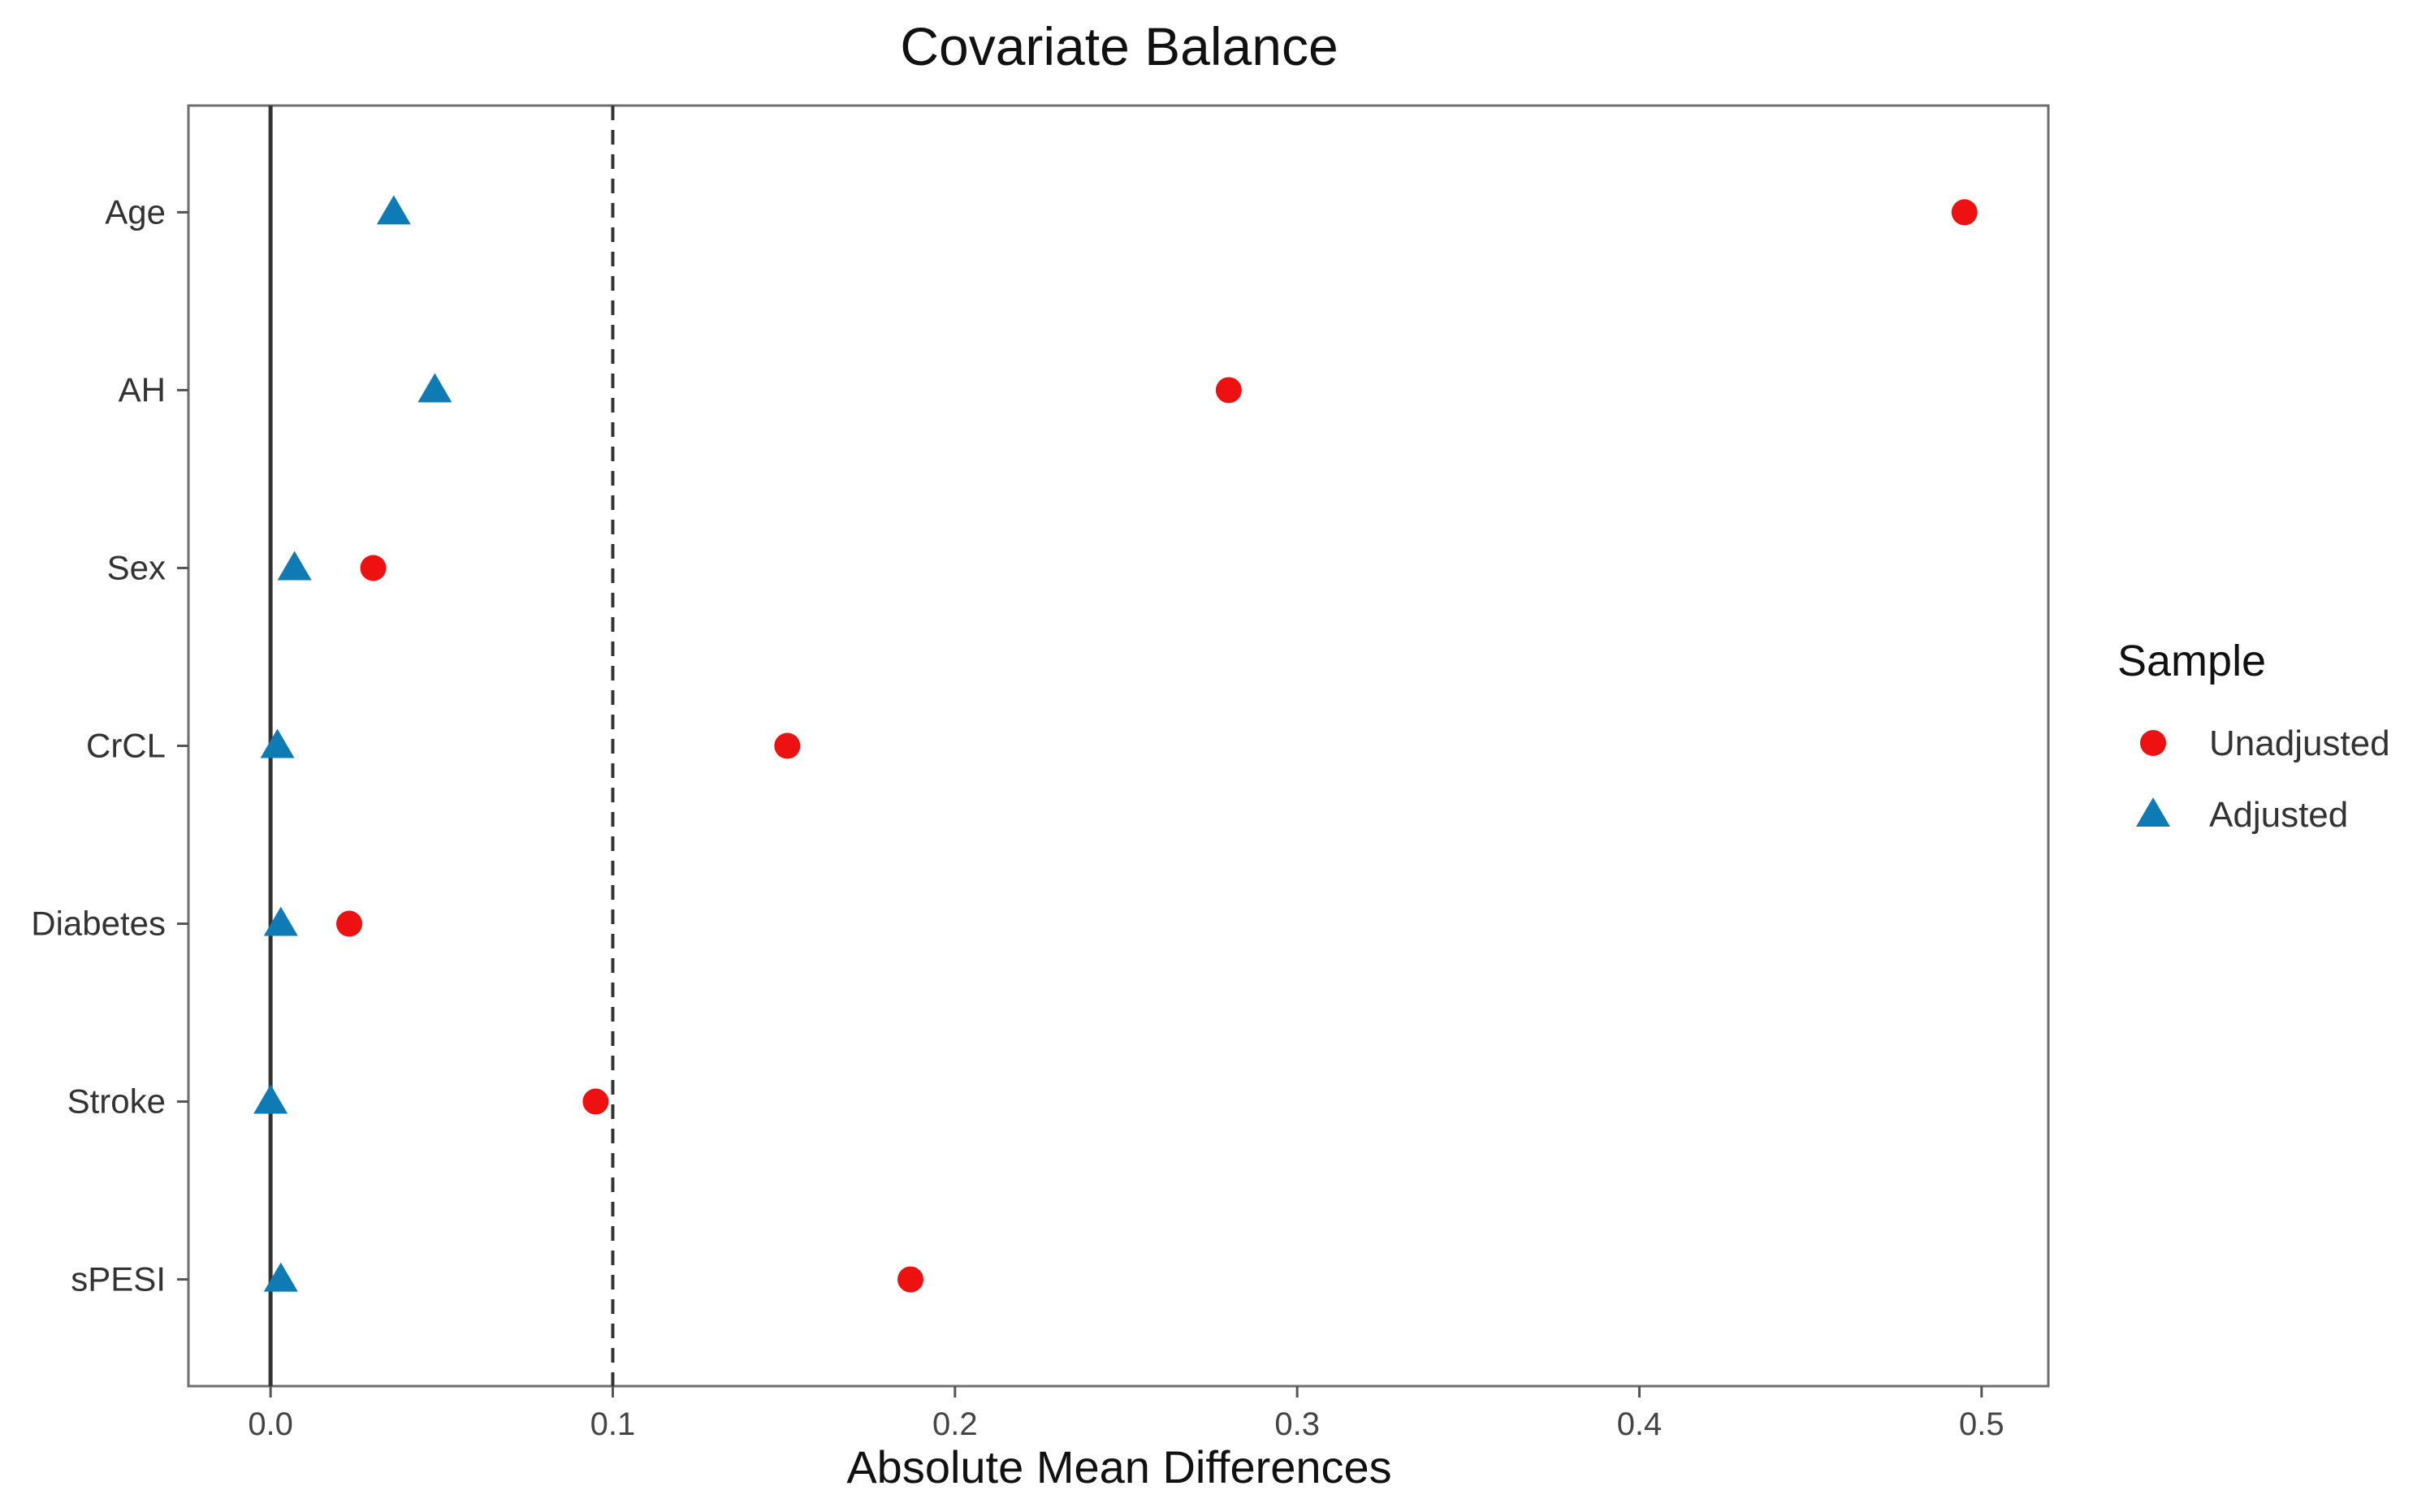 This screenshot has width=2413, height=1512. I want to click on point-adjusted-age, so click(394, 210).